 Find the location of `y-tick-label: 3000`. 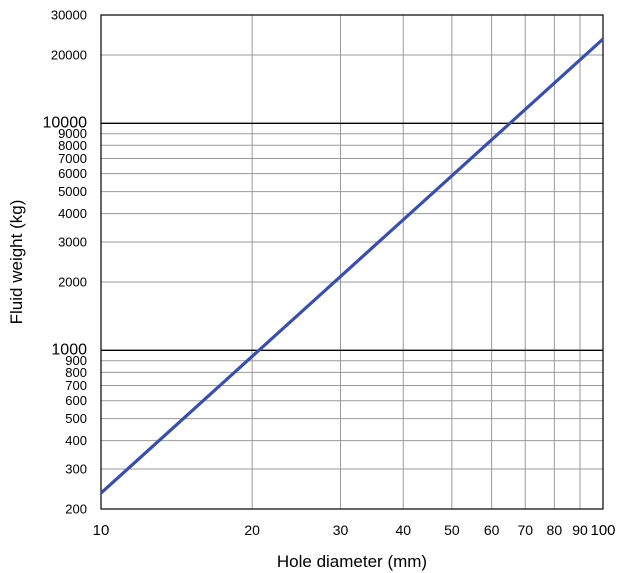

y-tick-label: 3000 is located at coordinates (72, 242).